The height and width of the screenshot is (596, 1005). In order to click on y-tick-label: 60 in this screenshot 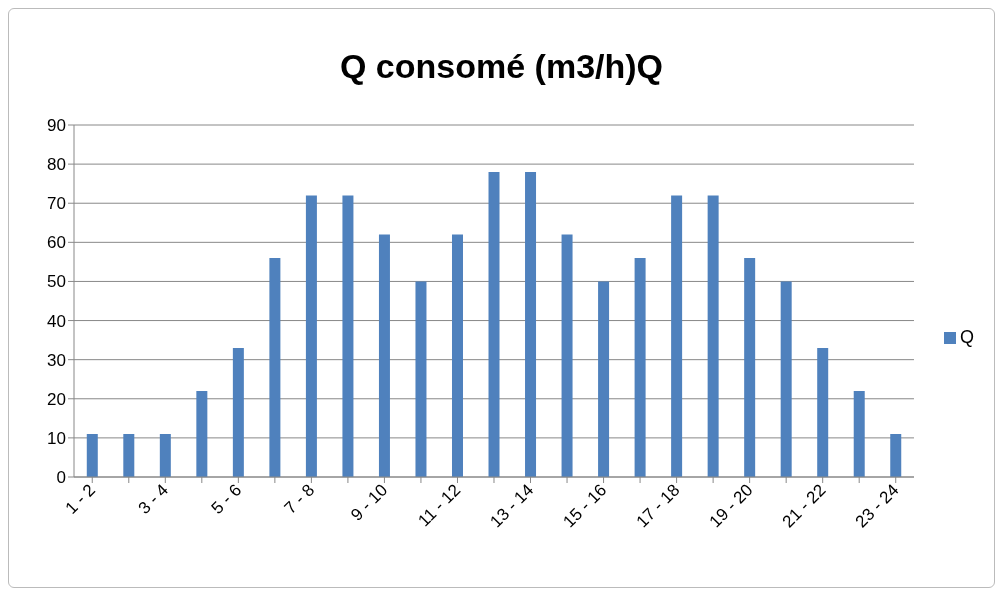, I will do `click(56, 243)`.